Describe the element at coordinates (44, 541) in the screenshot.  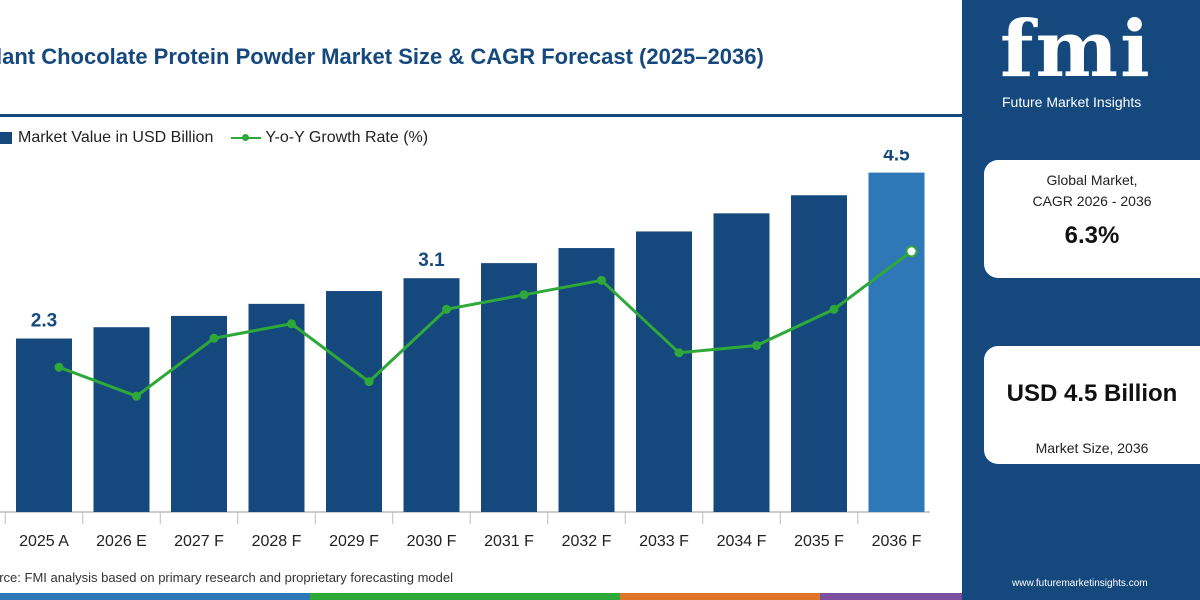
I see `x-tick-label: 2025 A` at that location.